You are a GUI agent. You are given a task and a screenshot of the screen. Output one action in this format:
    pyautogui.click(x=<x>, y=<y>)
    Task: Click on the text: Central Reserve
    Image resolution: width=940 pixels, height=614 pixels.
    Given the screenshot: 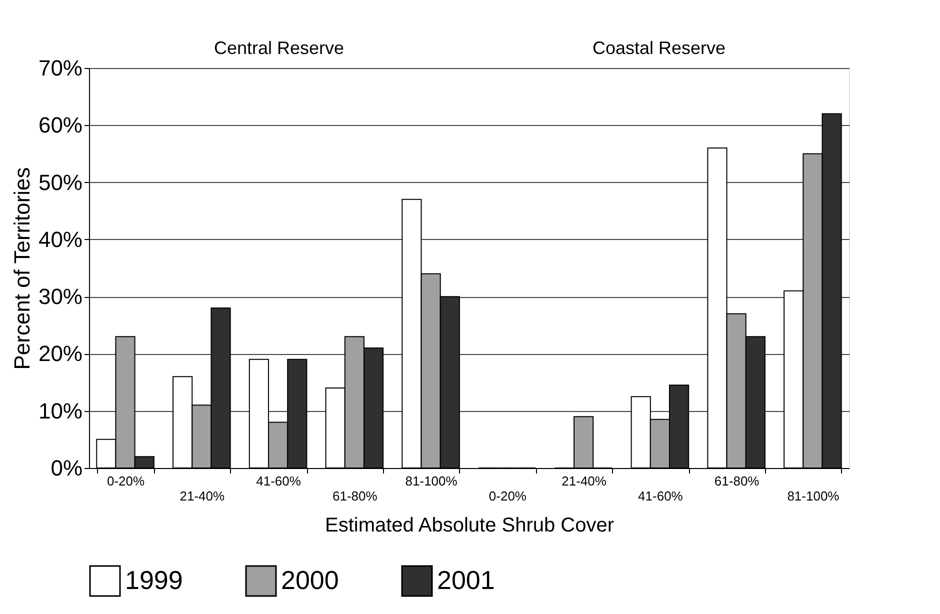 What is the action you would take?
    pyautogui.click(x=279, y=48)
    